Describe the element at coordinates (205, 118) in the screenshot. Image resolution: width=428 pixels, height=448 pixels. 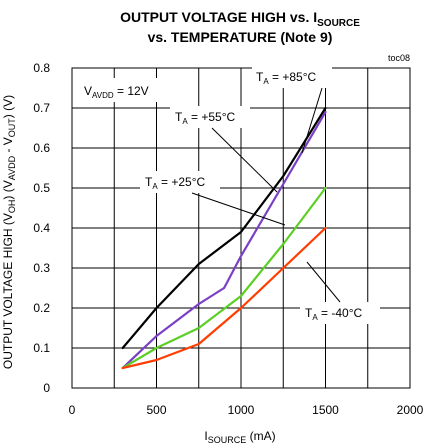
I see `annotation-55: TA = +55°C` at that location.